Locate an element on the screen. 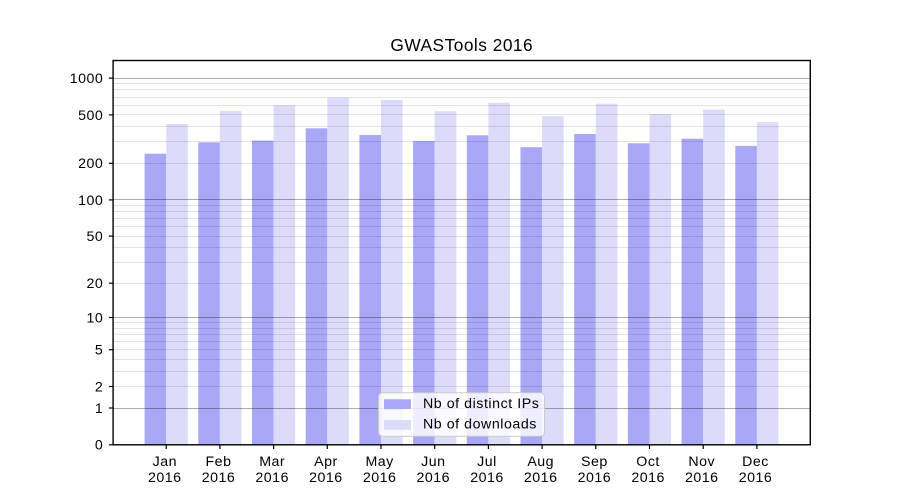  svg-text: 1000 is located at coordinates (87, 79).